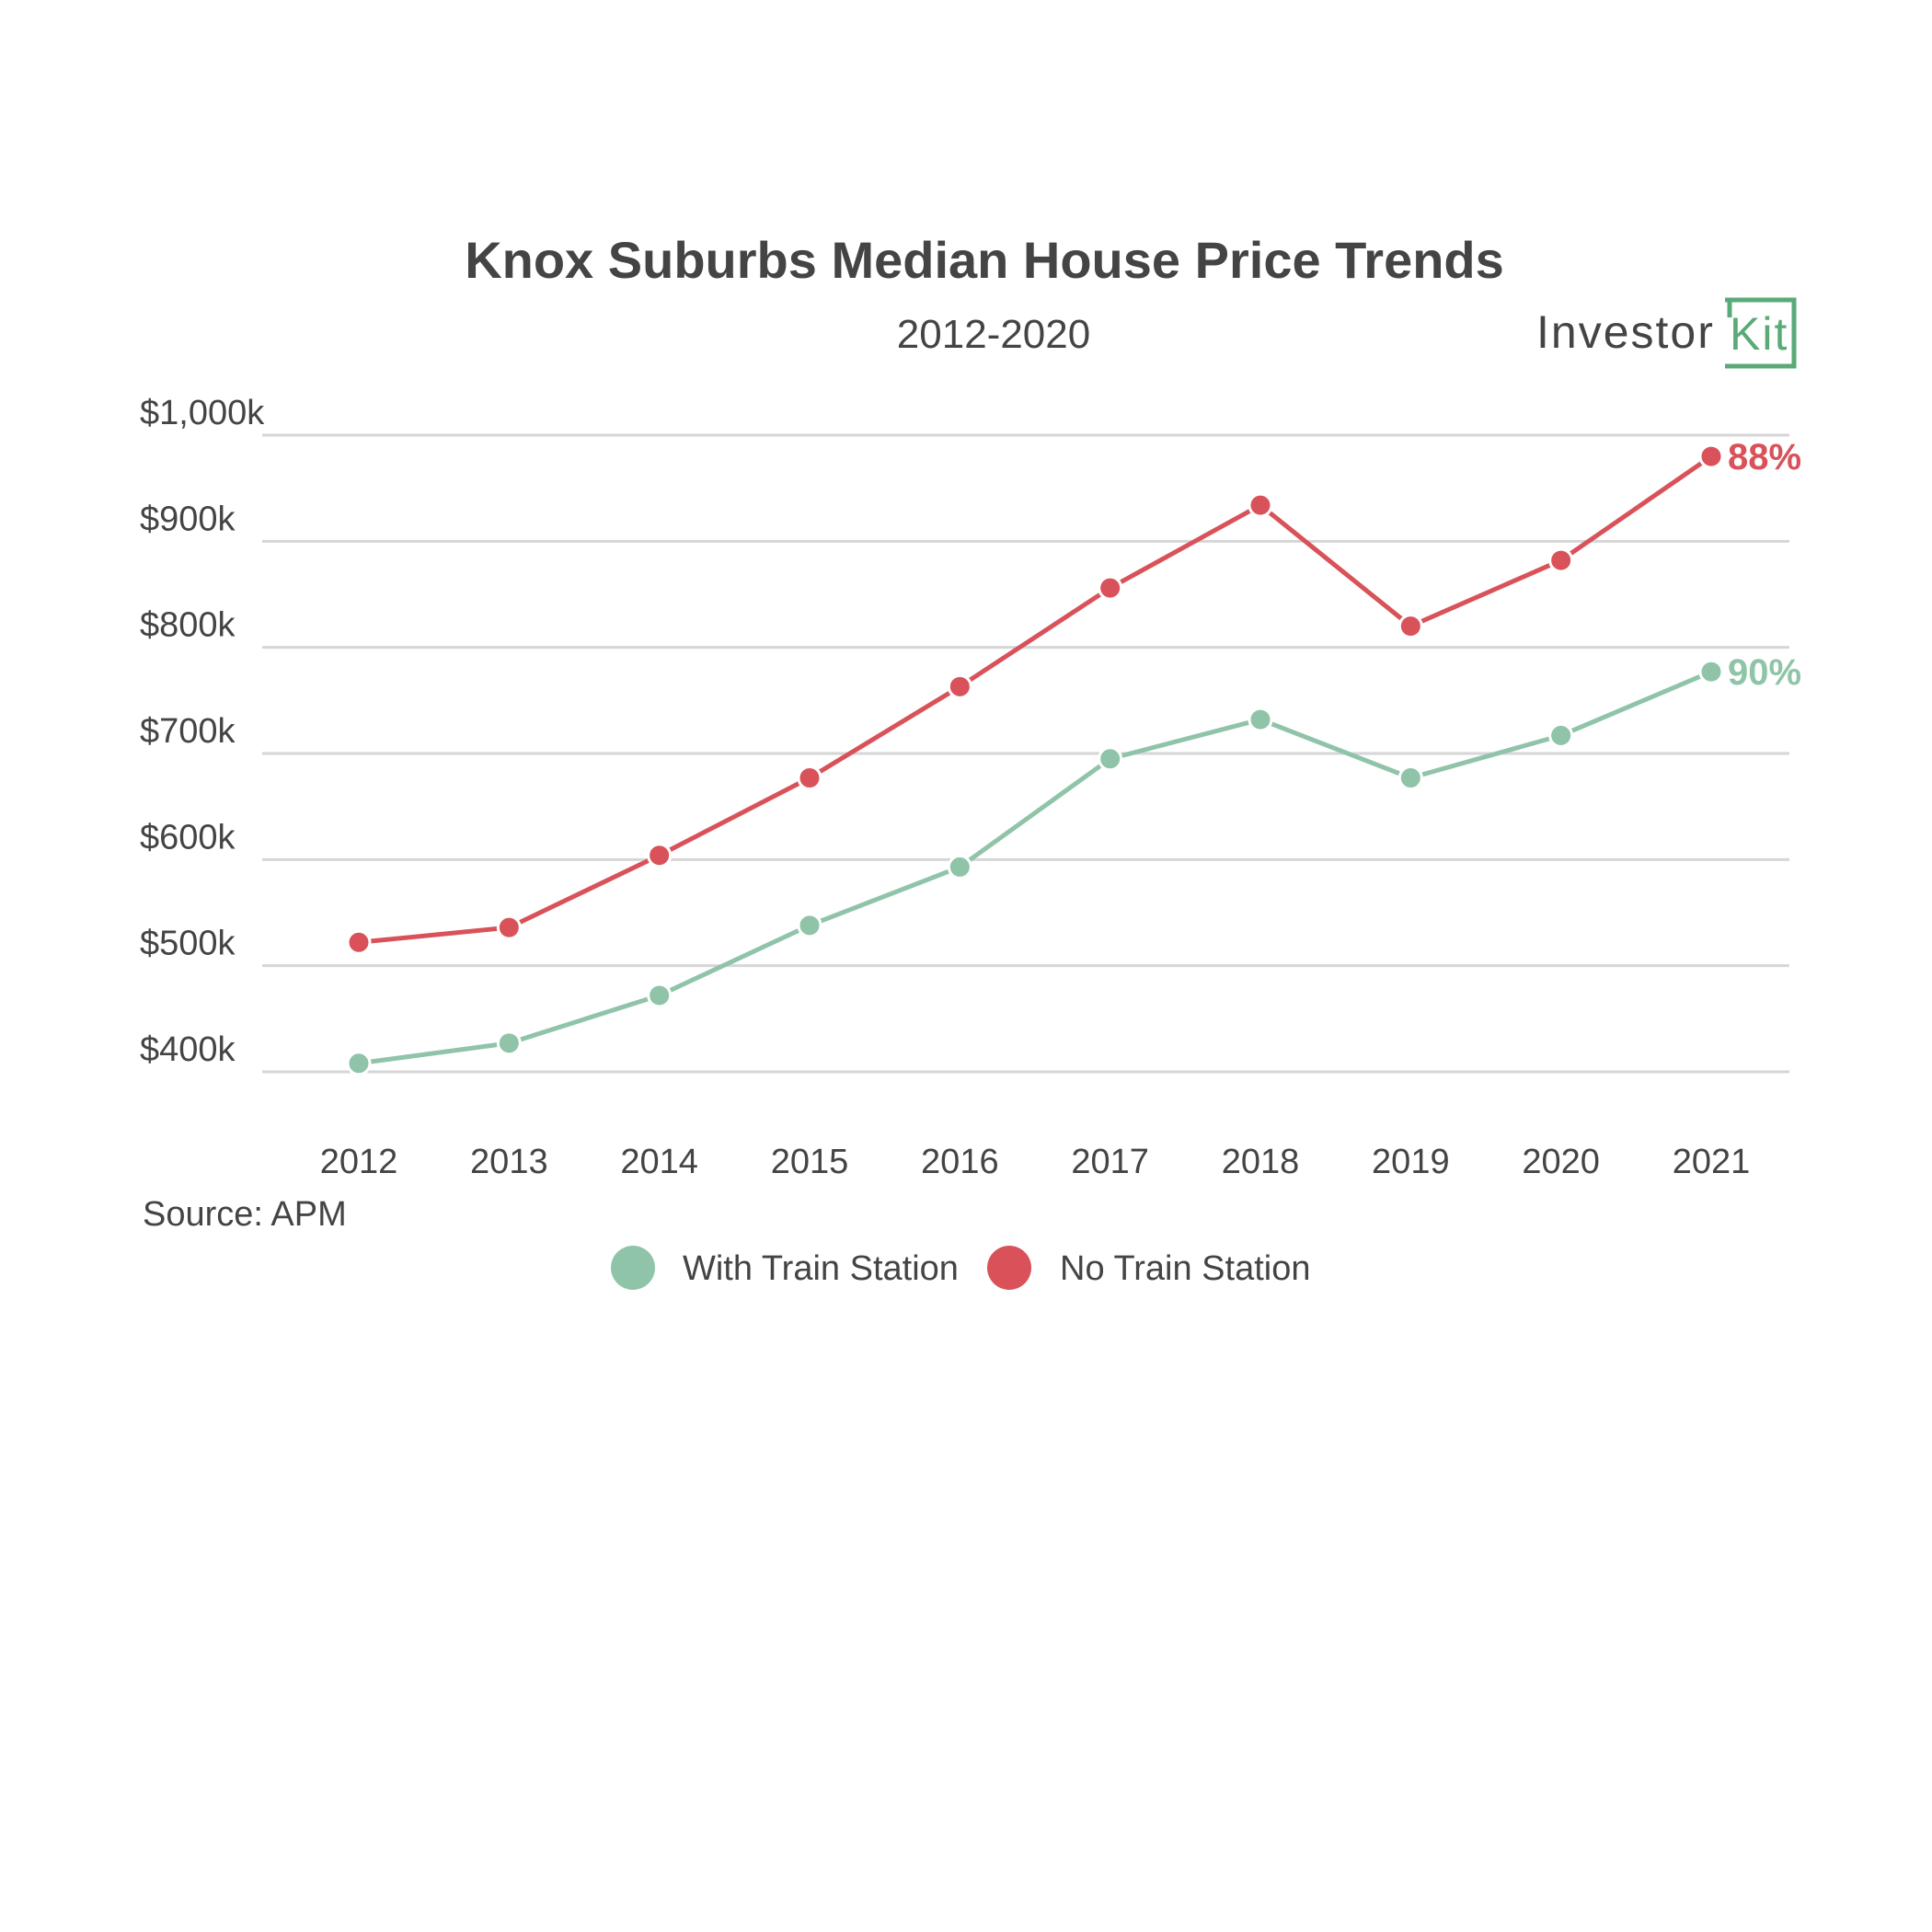 The image size is (1932, 1932). I want to click on brand-frame, so click(1761, 333).